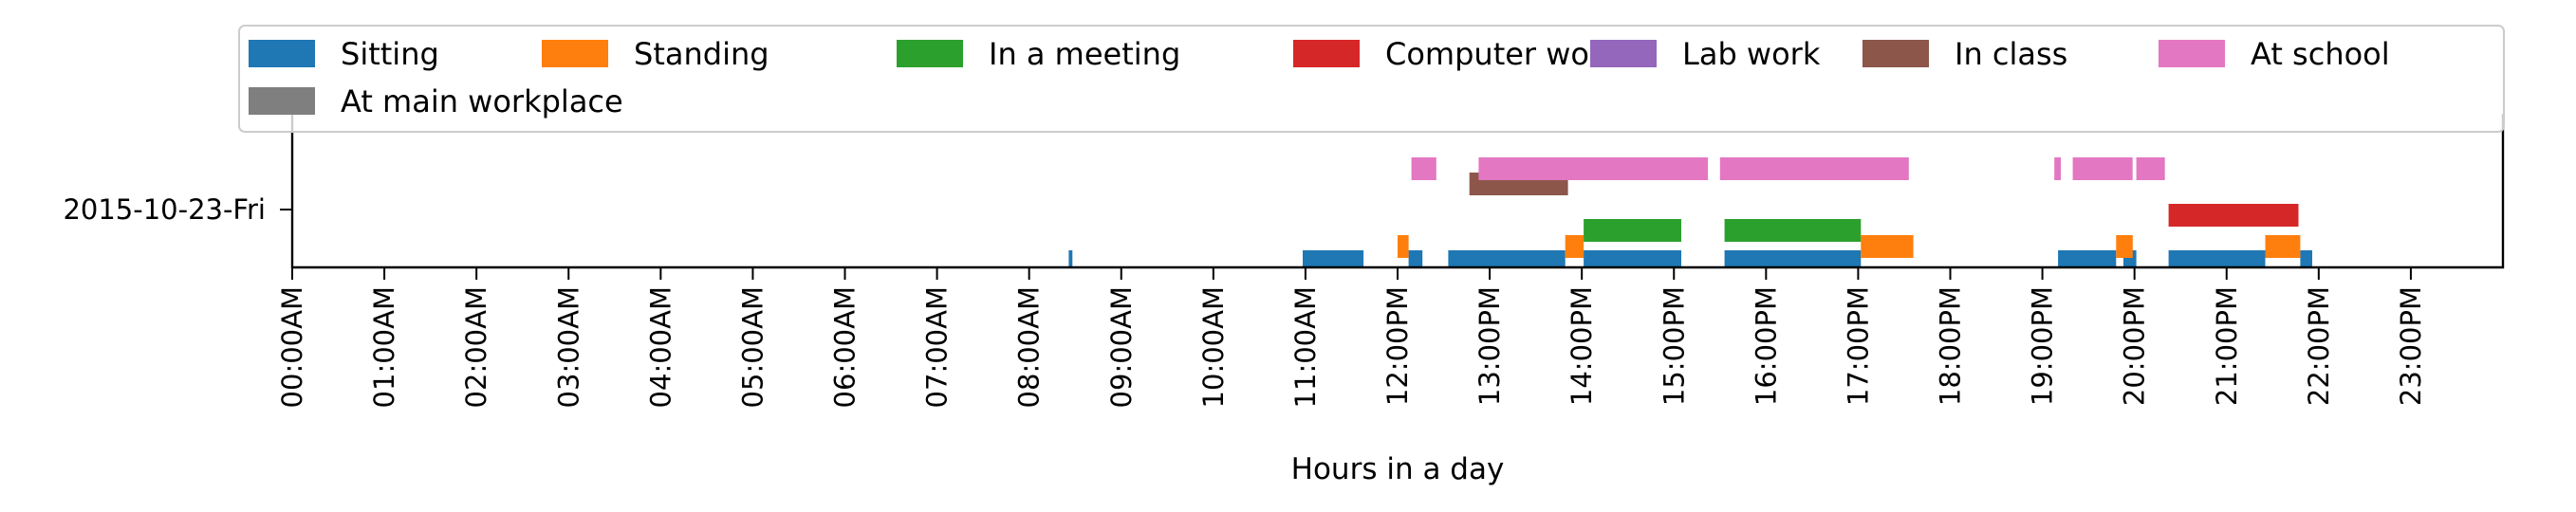 The image size is (2576, 512). What do you see at coordinates (2043, 346) in the screenshot?
I see `x-tick-label: 19:00PM` at bounding box center [2043, 346].